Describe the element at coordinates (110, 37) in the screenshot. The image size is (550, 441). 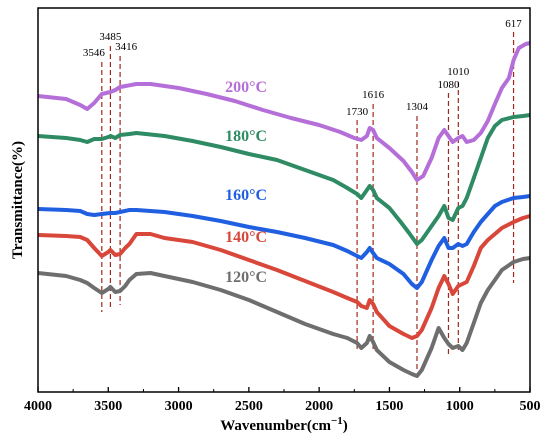
I see `peak-label-3485: 3485` at that location.